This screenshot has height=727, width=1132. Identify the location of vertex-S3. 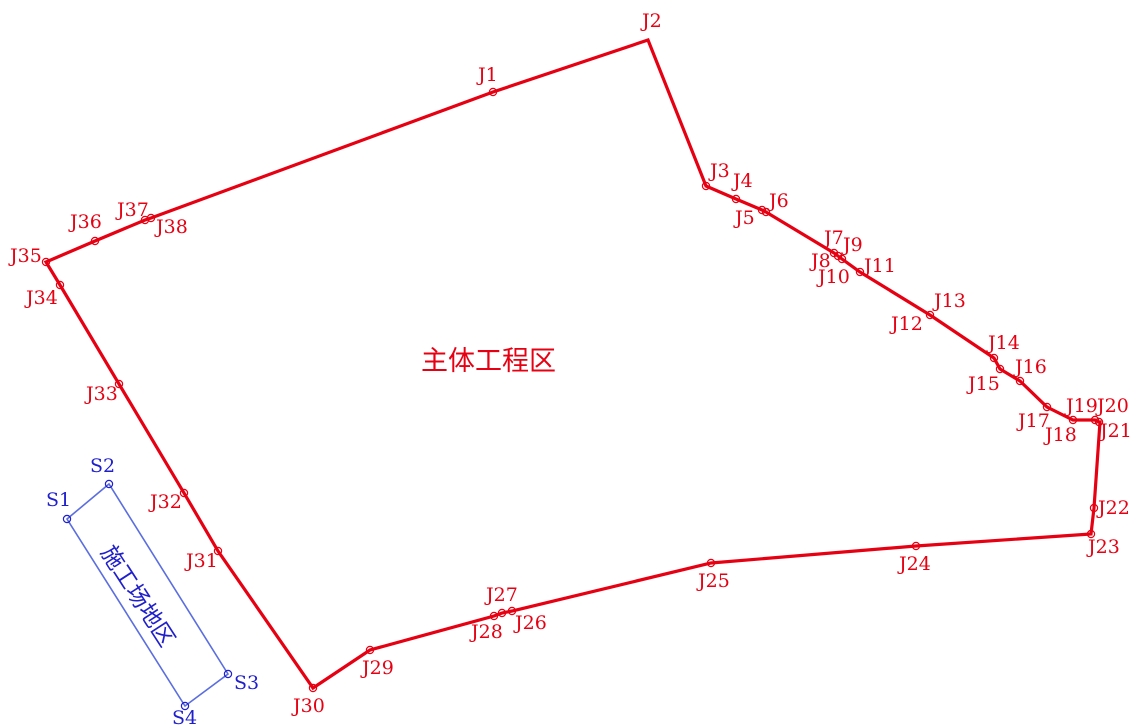
(228, 674).